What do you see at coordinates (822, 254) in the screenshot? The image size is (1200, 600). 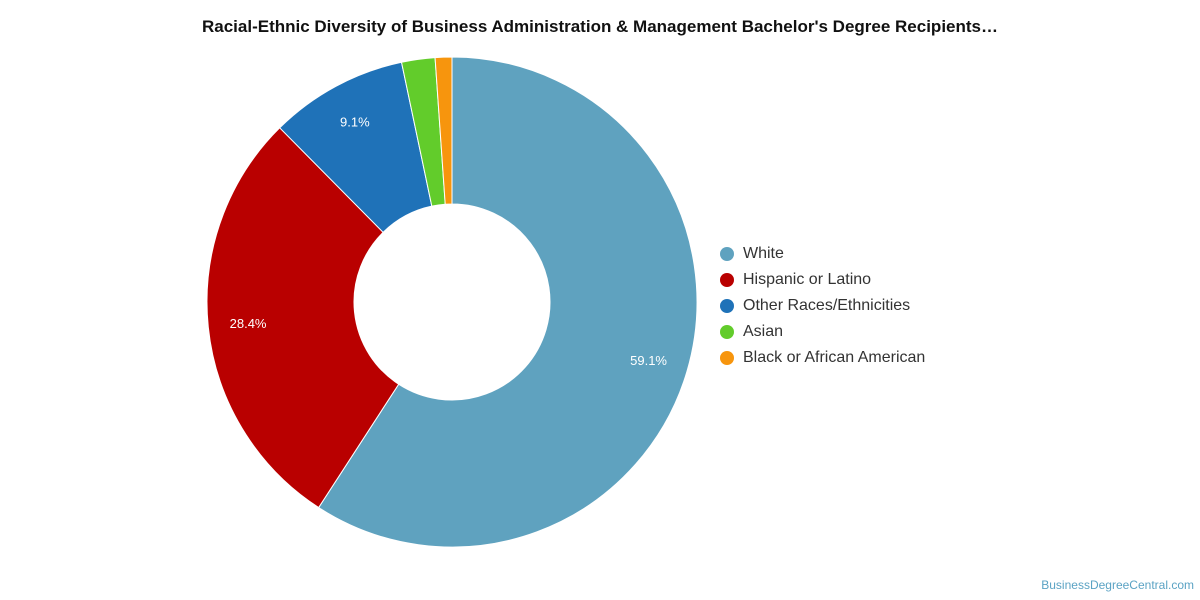 I see `legend-item-white: White` at bounding box center [822, 254].